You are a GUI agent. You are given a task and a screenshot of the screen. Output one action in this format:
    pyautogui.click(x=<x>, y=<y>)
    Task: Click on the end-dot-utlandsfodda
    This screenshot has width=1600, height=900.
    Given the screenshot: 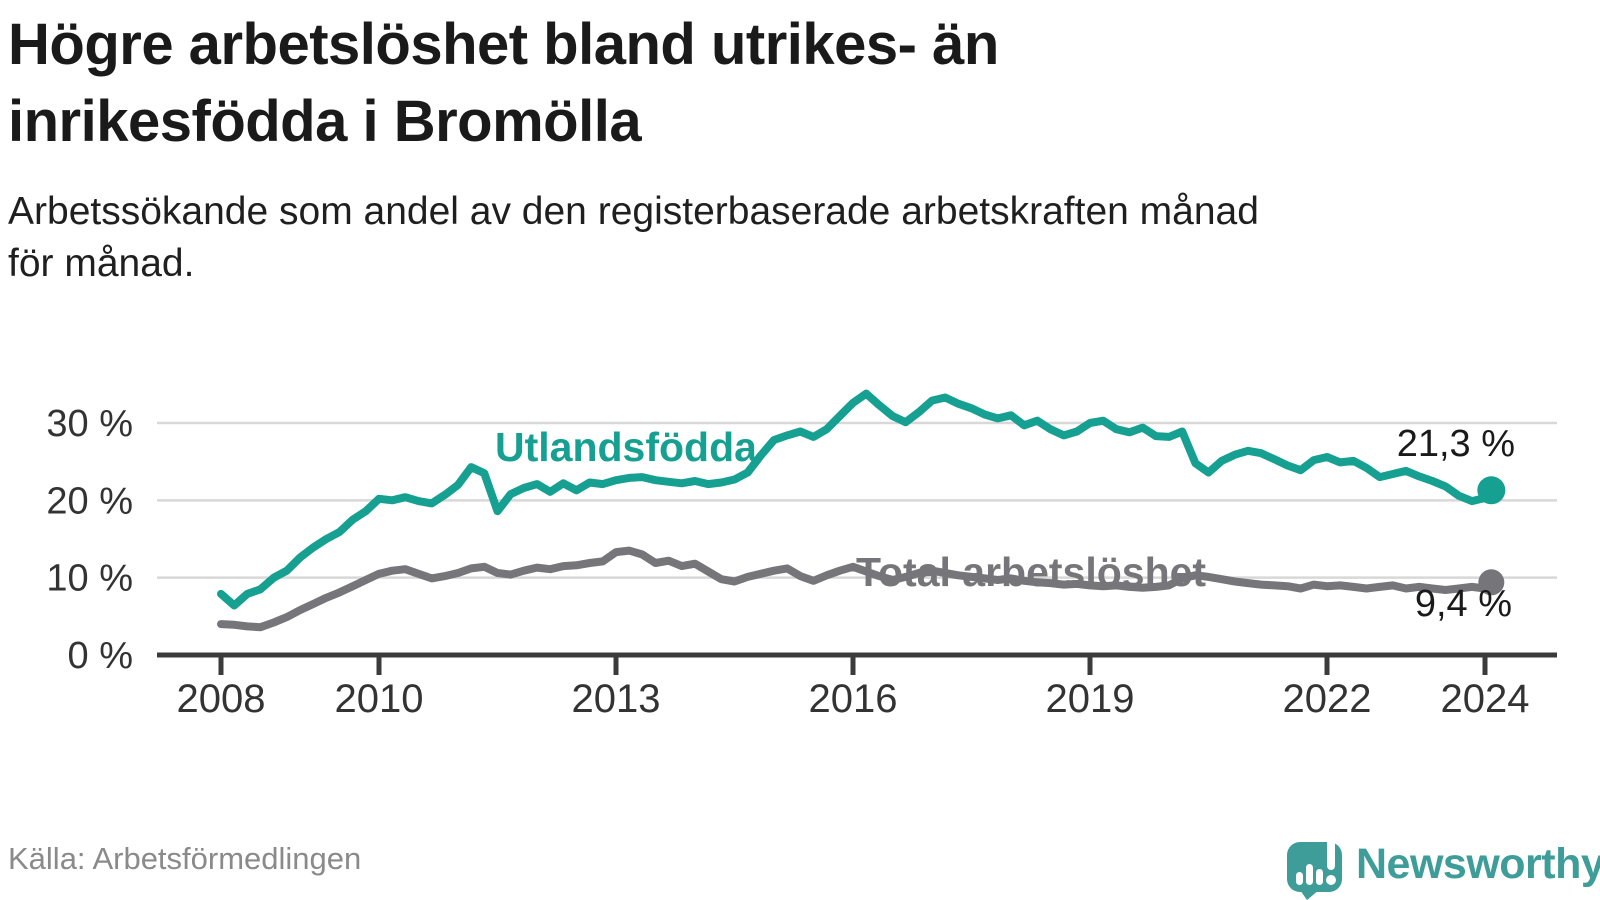 What is the action you would take?
    pyautogui.click(x=1491, y=490)
    